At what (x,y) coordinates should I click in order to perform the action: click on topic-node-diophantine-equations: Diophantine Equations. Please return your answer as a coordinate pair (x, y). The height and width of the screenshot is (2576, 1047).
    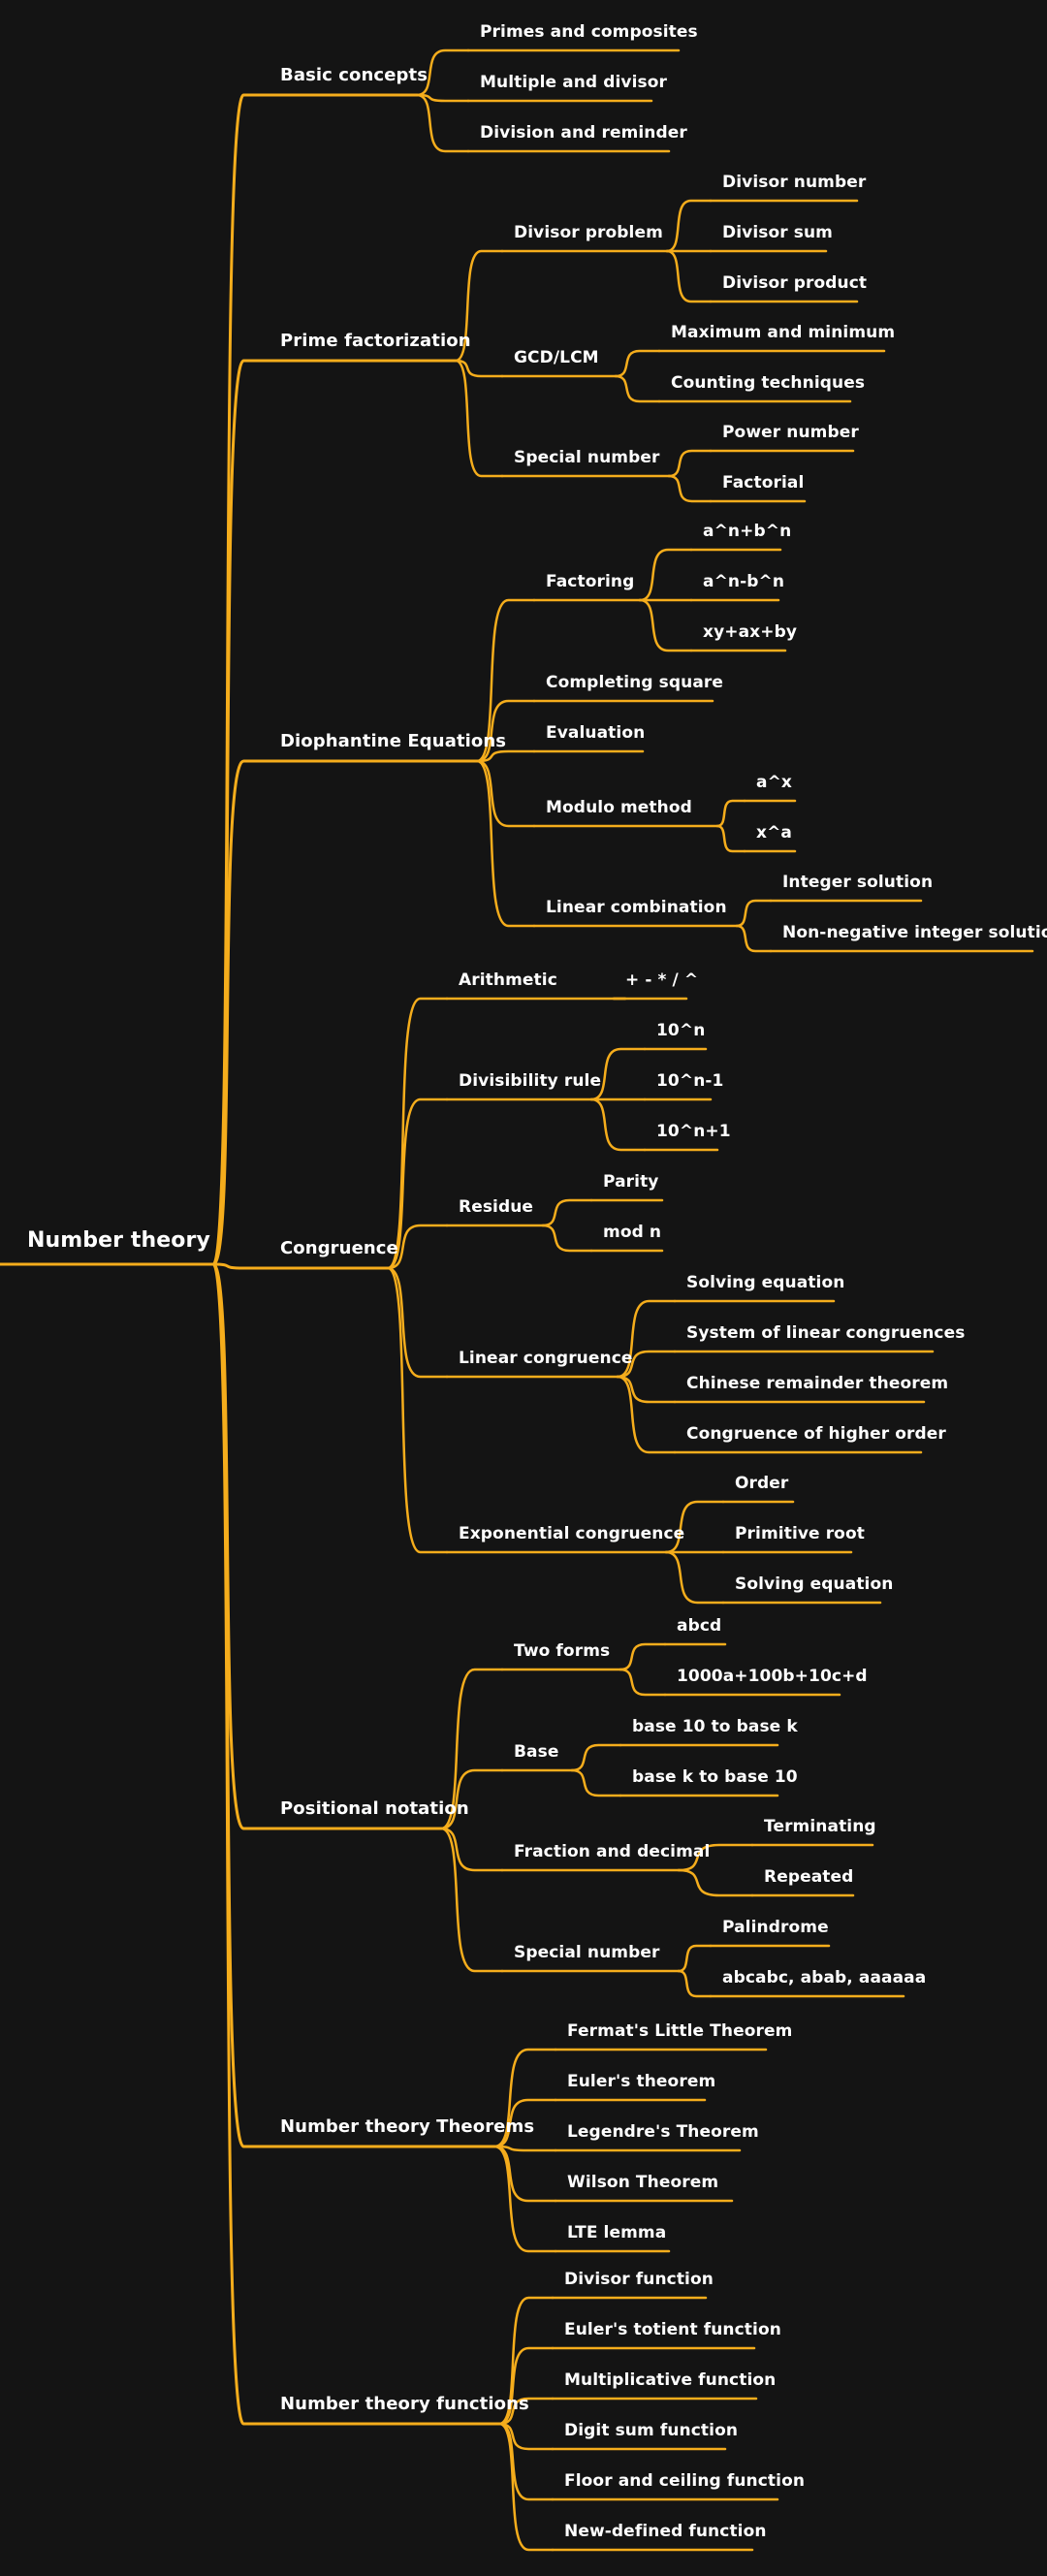
    Looking at the image, I should click on (393, 741).